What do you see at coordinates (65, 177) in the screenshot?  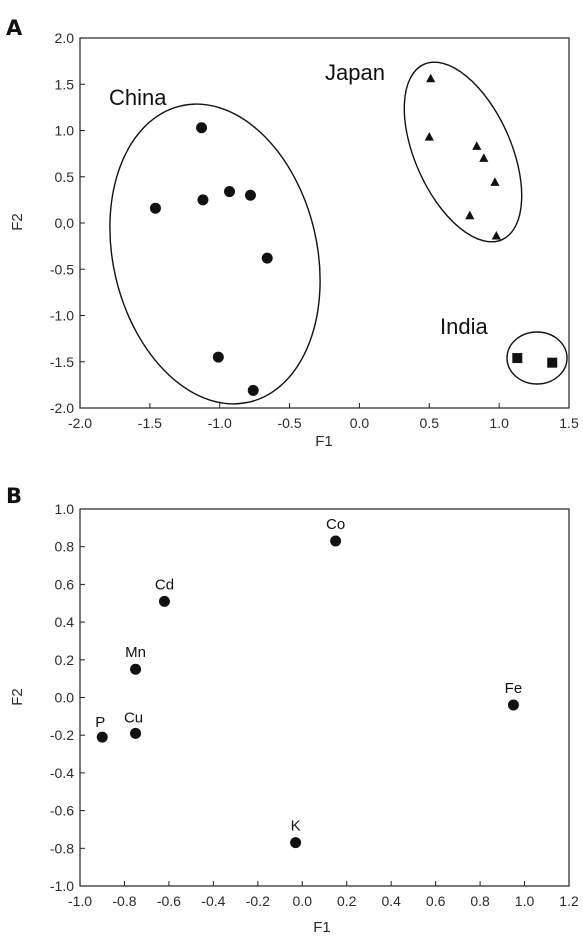 I see `y-tick-label: 0.5` at bounding box center [65, 177].